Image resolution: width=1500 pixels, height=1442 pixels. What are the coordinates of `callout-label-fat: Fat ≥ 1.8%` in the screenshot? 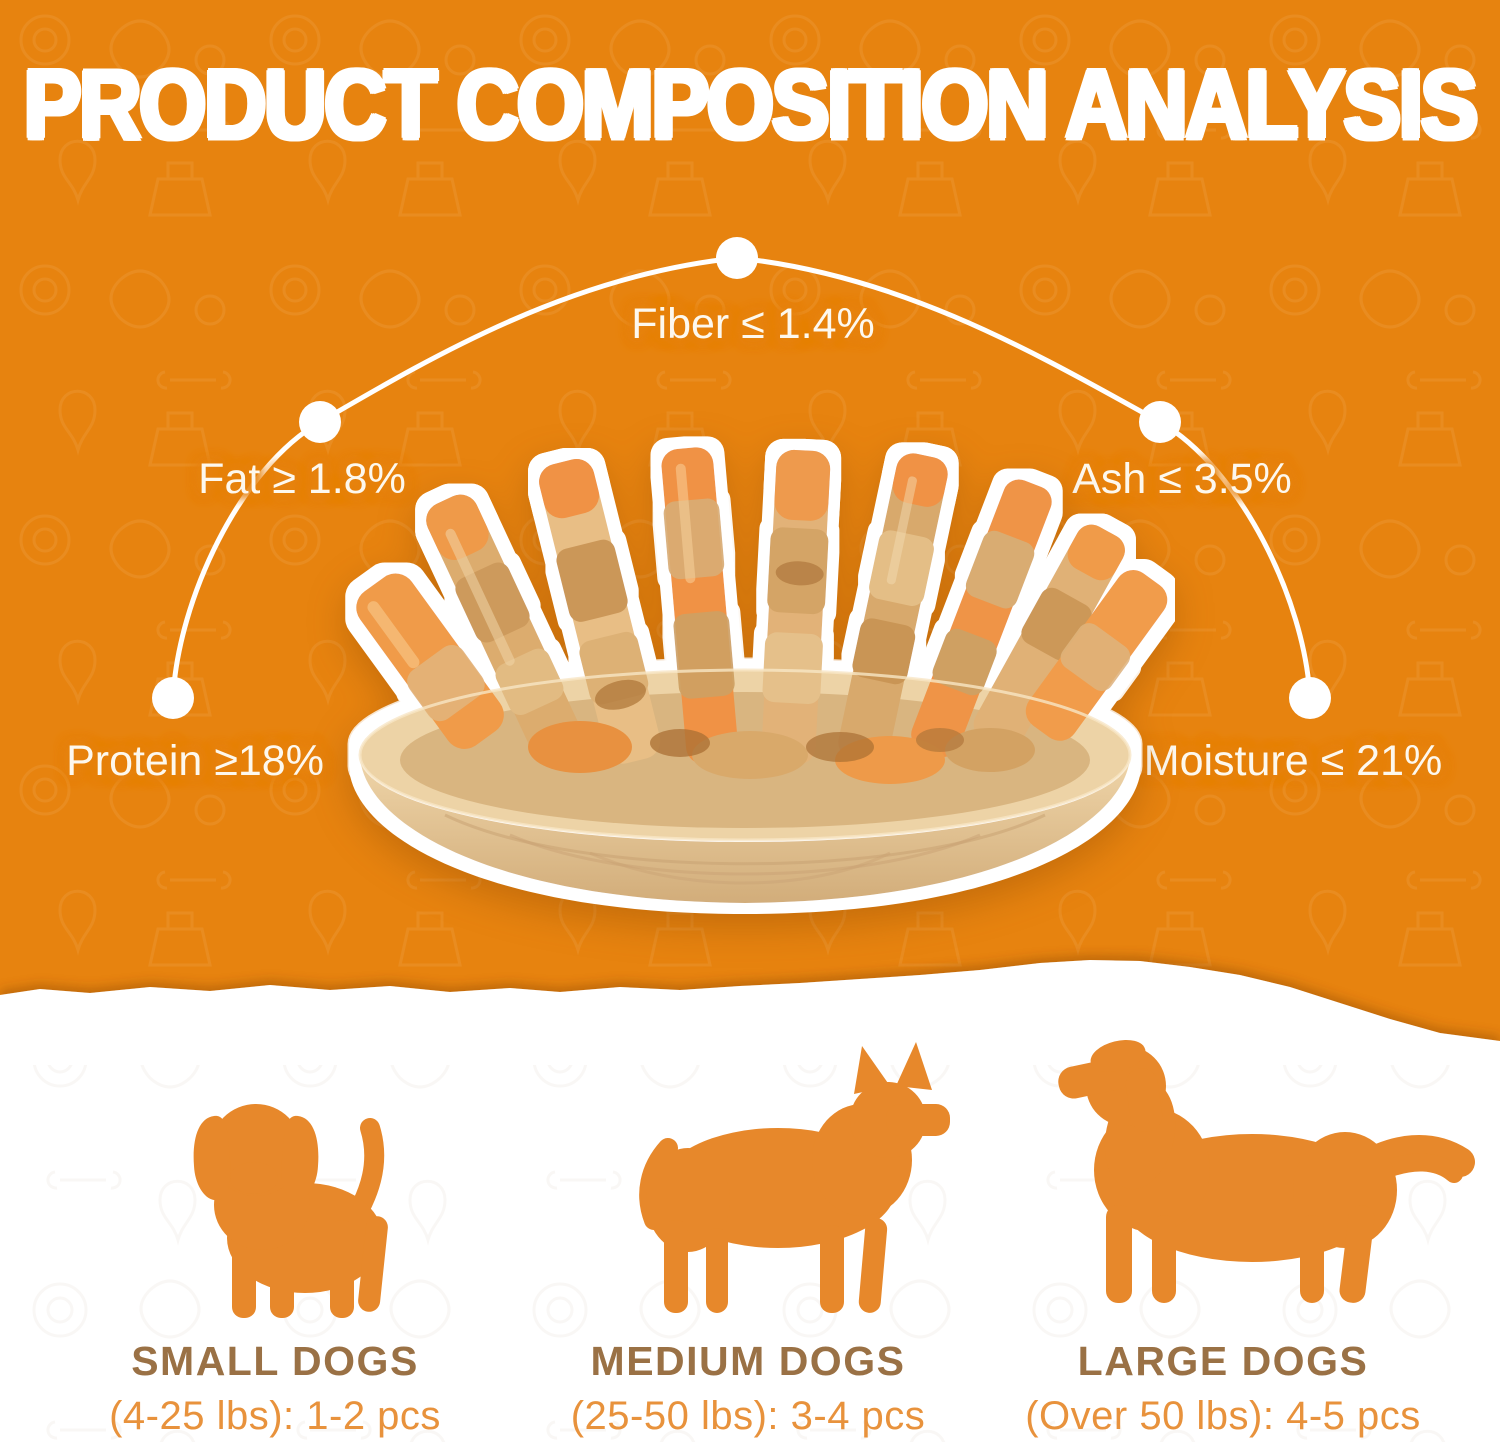 It's located at (302, 479).